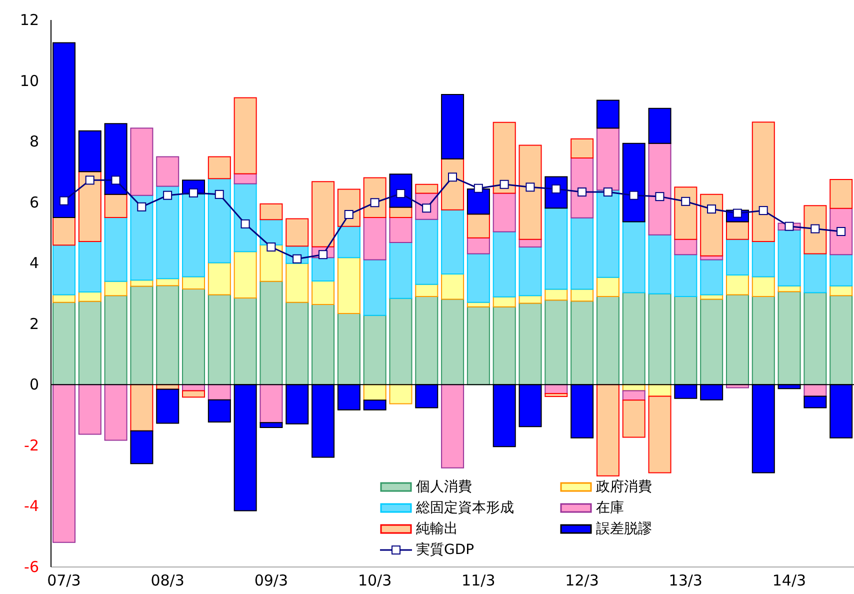 This screenshot has width=854, height=594. Describe the element at coordinates (375, 581) in the screenshot. I see `x-tick-label: 10/3` at that location.